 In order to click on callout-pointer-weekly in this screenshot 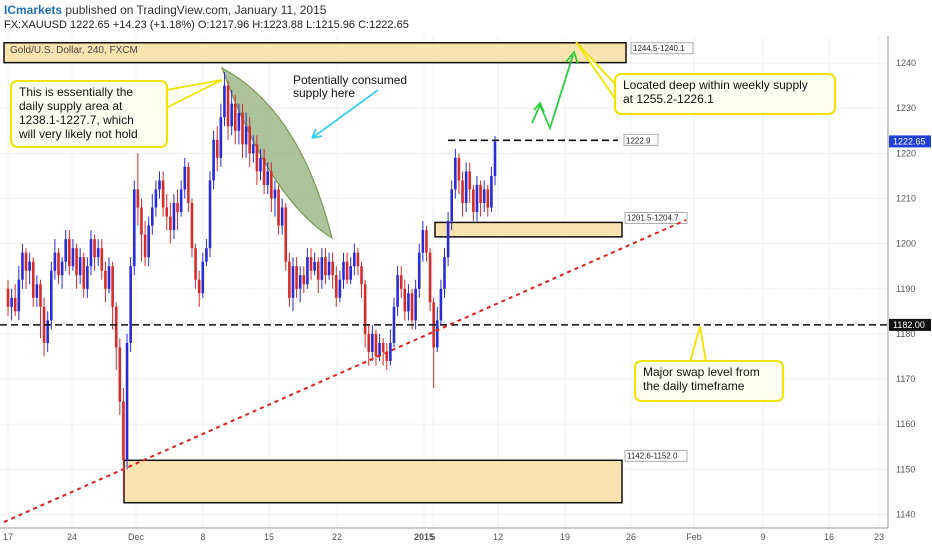, I will do `click(596, 71)`.